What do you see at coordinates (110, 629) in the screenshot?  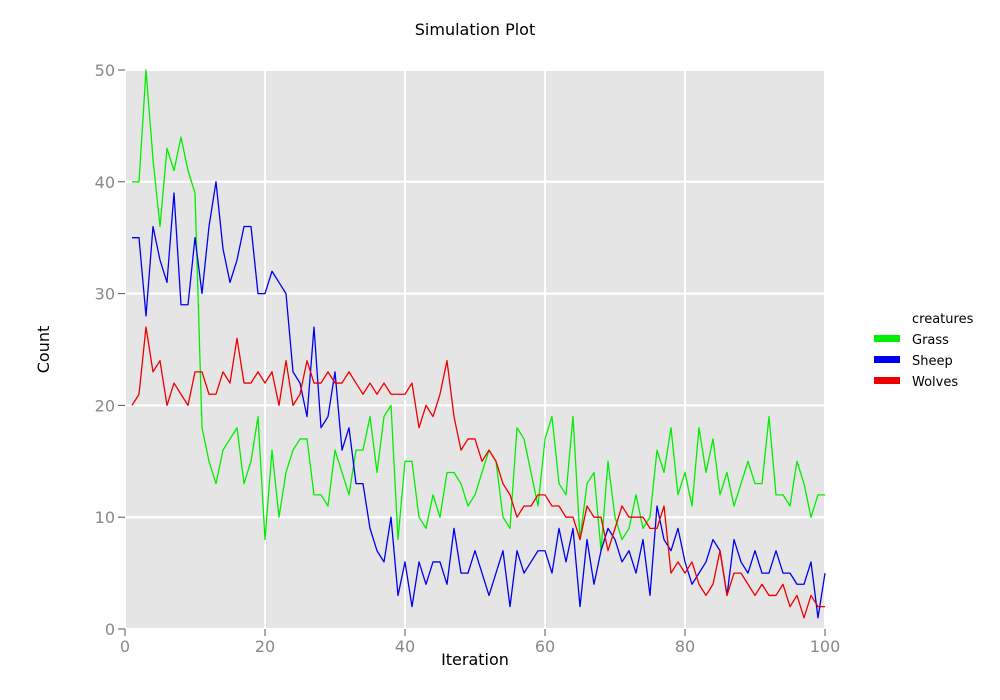 I see `y-tick-label: 0` at bounding box center [110, 629].